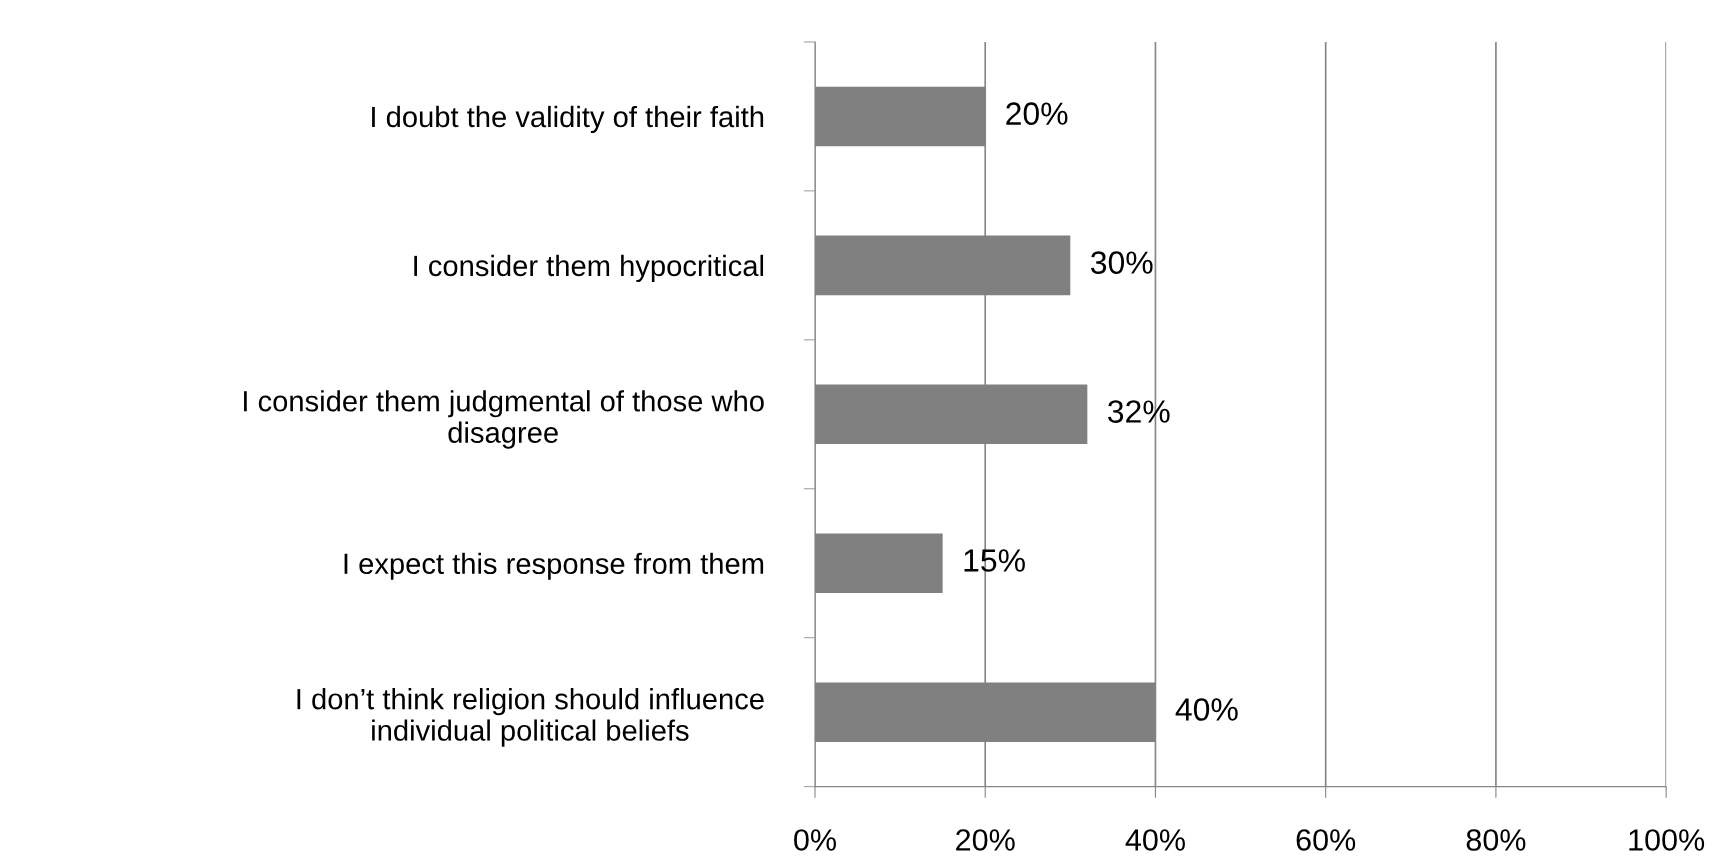 Image resolution: width=1723 pixels, height=856 pixels. What do you see at coordinates (1206, 709) in the screenshot?
I see `data-label: 40%` at bounding box center [1206, 709].